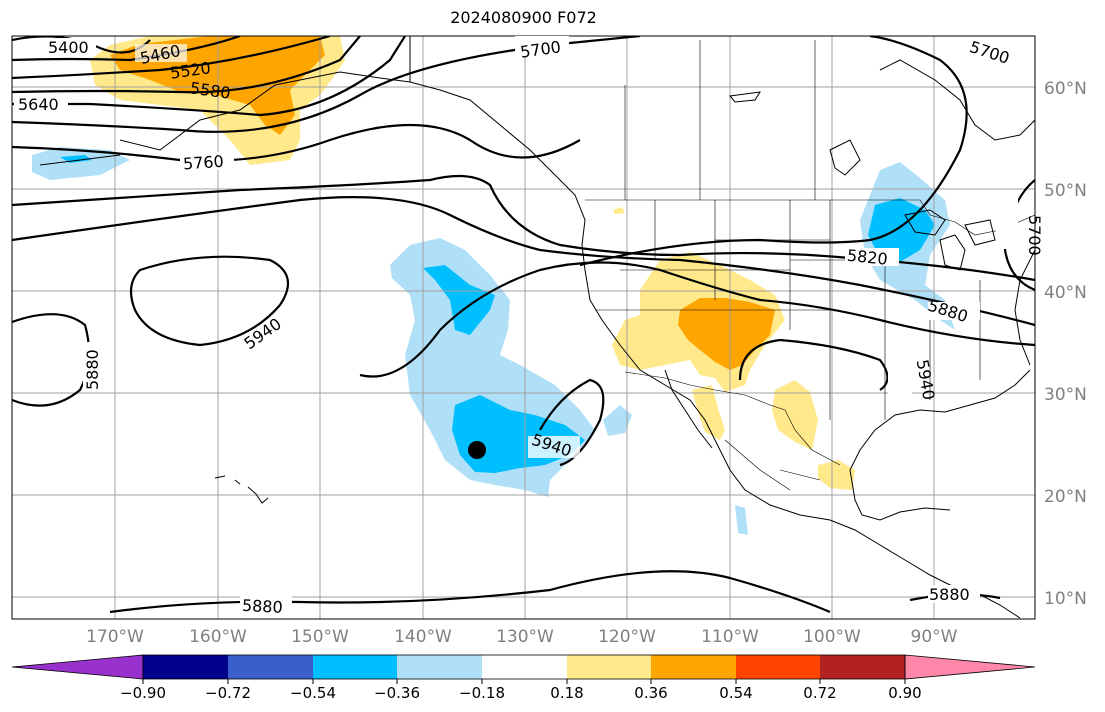 The width and height of the screenshot is (1105, 712). What do you see at coordinates (1065, 344) in the screenshot?
I see `lat-tick-labels: 60°N 50°N 40°N 30°N 20°N 10°N` at bounding box center [1065, 344].